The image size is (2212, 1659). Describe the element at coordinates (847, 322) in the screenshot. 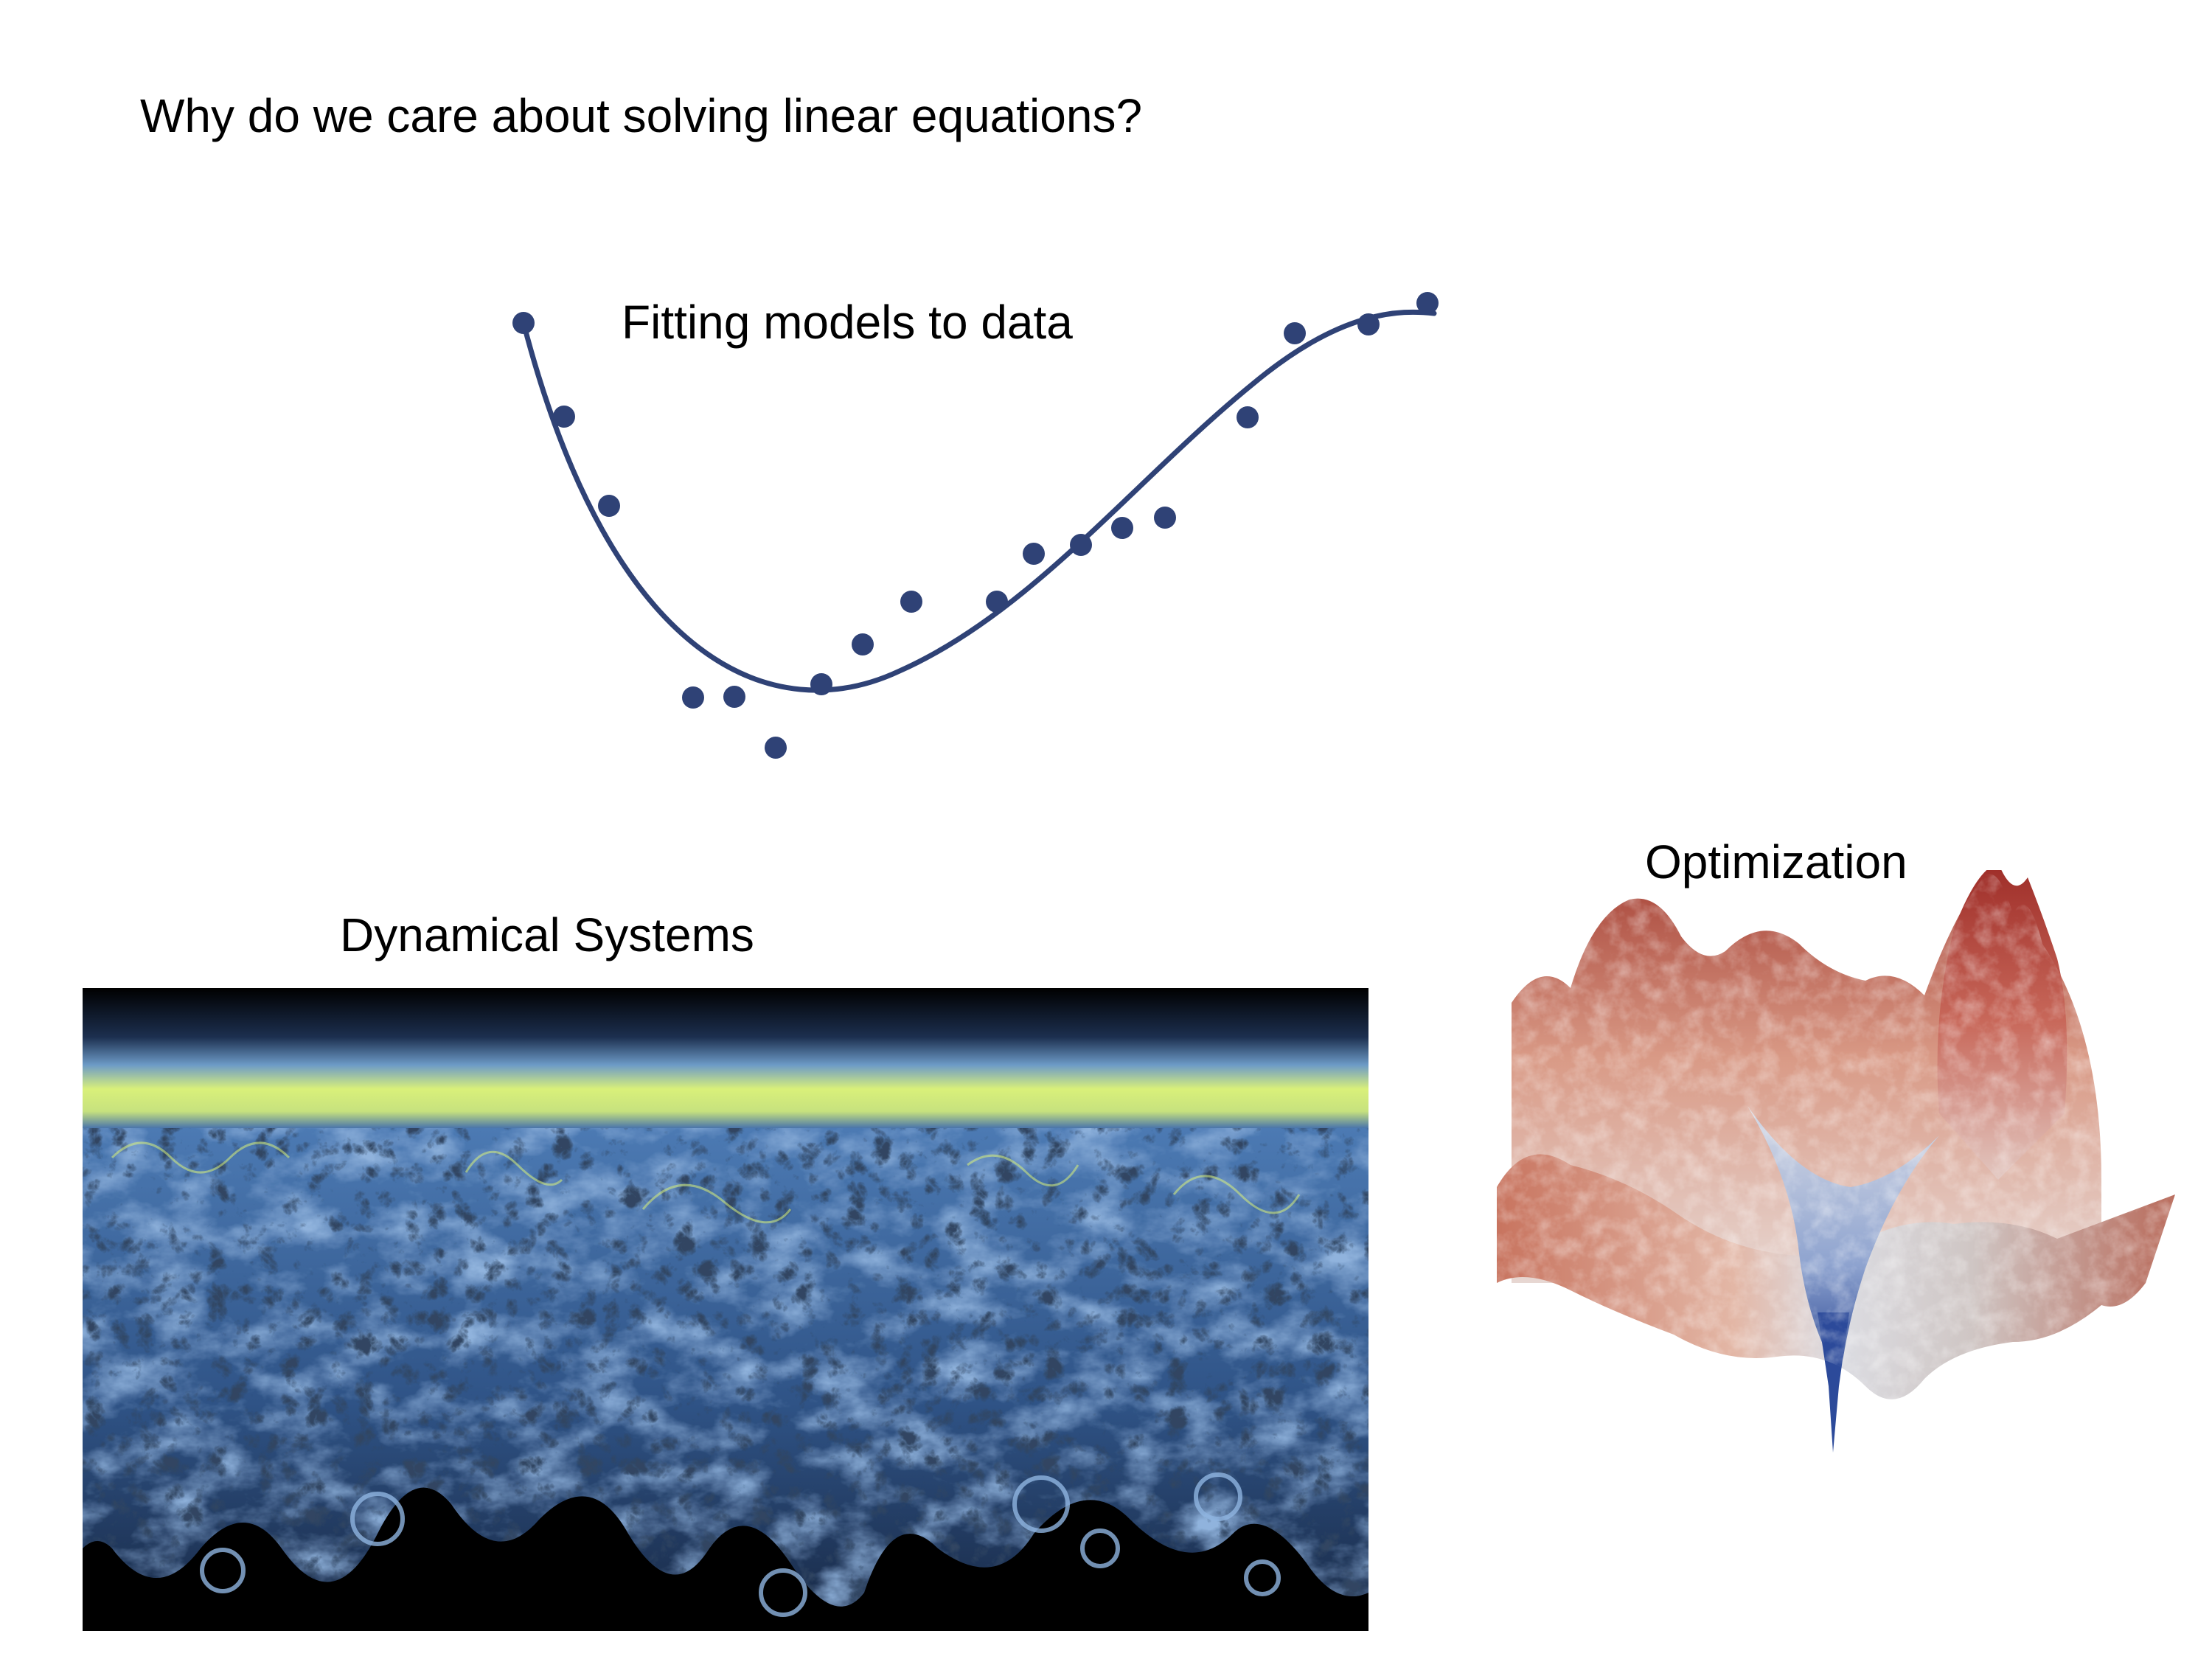

I see `fitting-label: Fitting models to data` at that location.